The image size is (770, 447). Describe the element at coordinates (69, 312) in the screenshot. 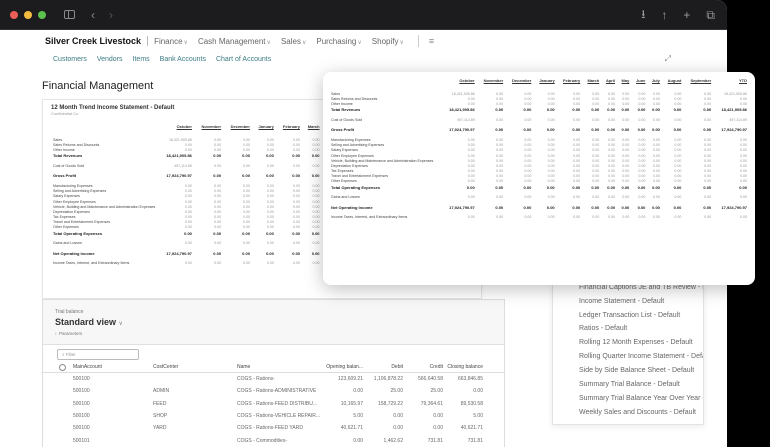

I see `trial-balance-caption: Trial balance` at that location.